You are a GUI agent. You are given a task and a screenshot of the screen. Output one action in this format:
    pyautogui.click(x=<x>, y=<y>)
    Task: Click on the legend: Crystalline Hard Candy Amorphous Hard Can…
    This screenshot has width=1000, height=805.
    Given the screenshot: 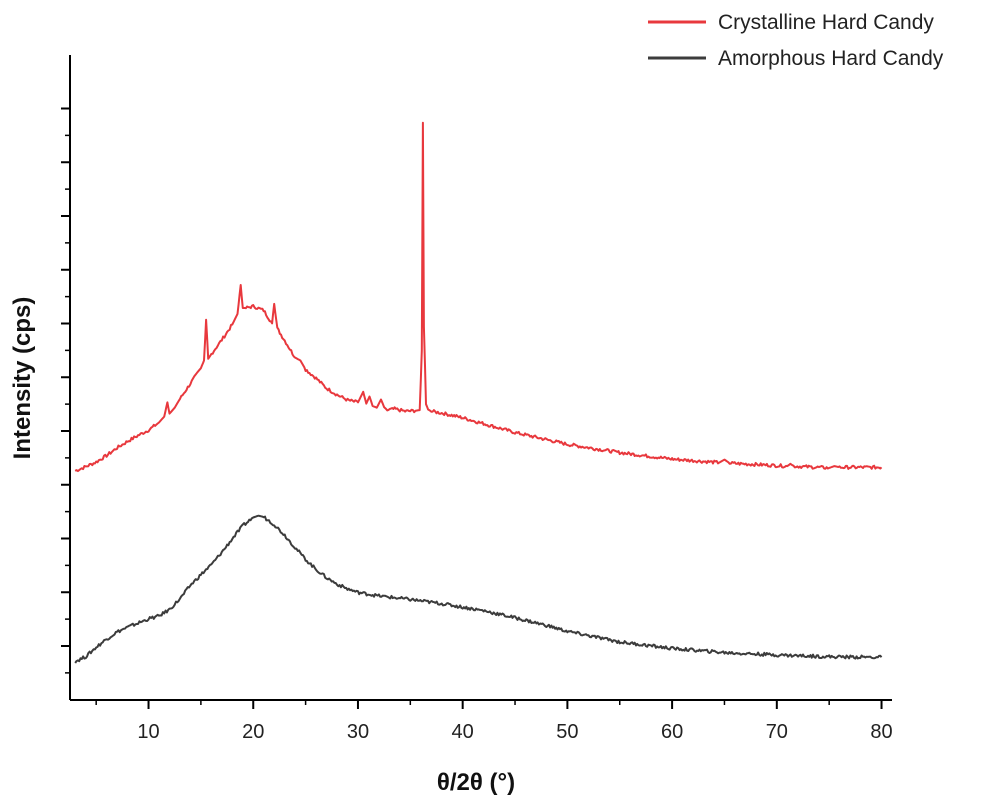 What is the action you would take?
    pyautogui.click(x=796, y=40)
    